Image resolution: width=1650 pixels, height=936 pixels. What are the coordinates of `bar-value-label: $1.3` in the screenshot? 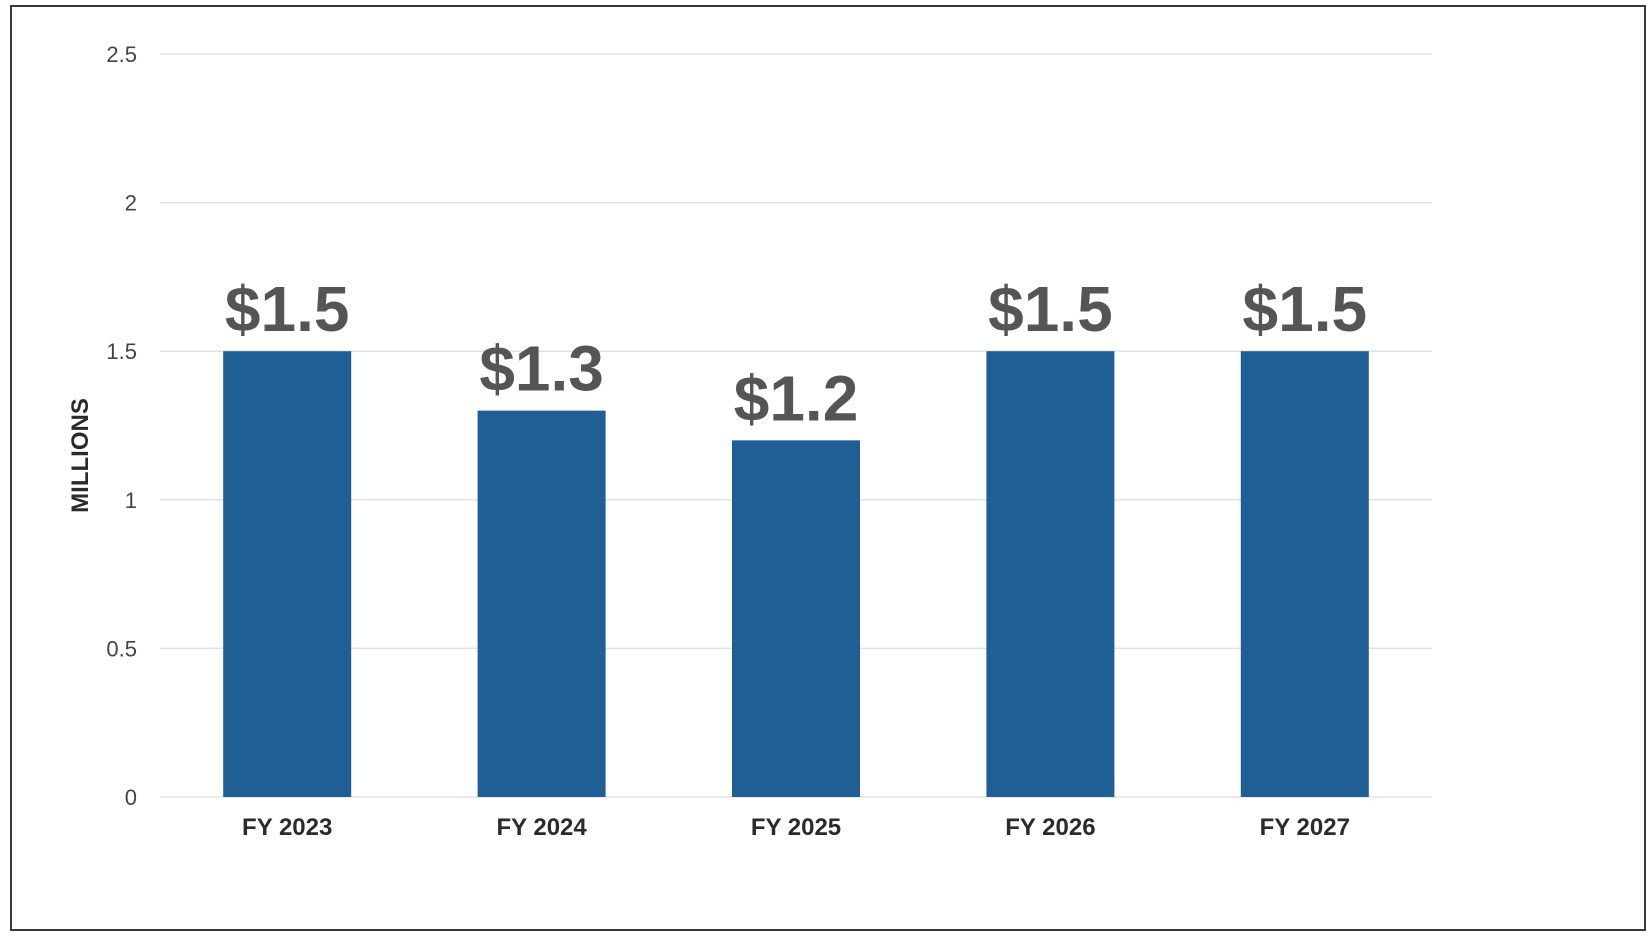 It's located at (541, 369).